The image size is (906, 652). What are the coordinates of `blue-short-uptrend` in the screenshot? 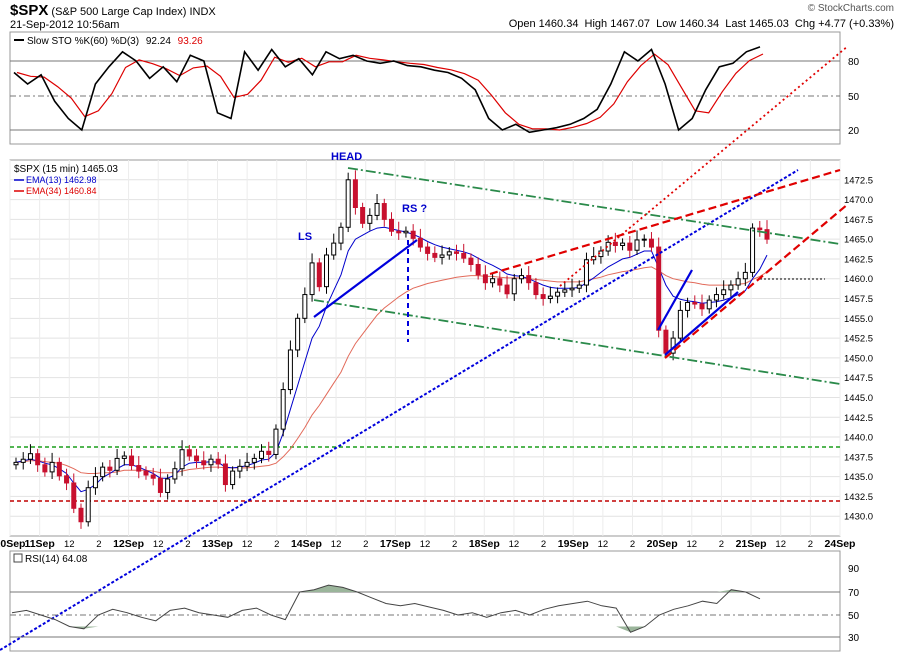 It's located at (675, 300).